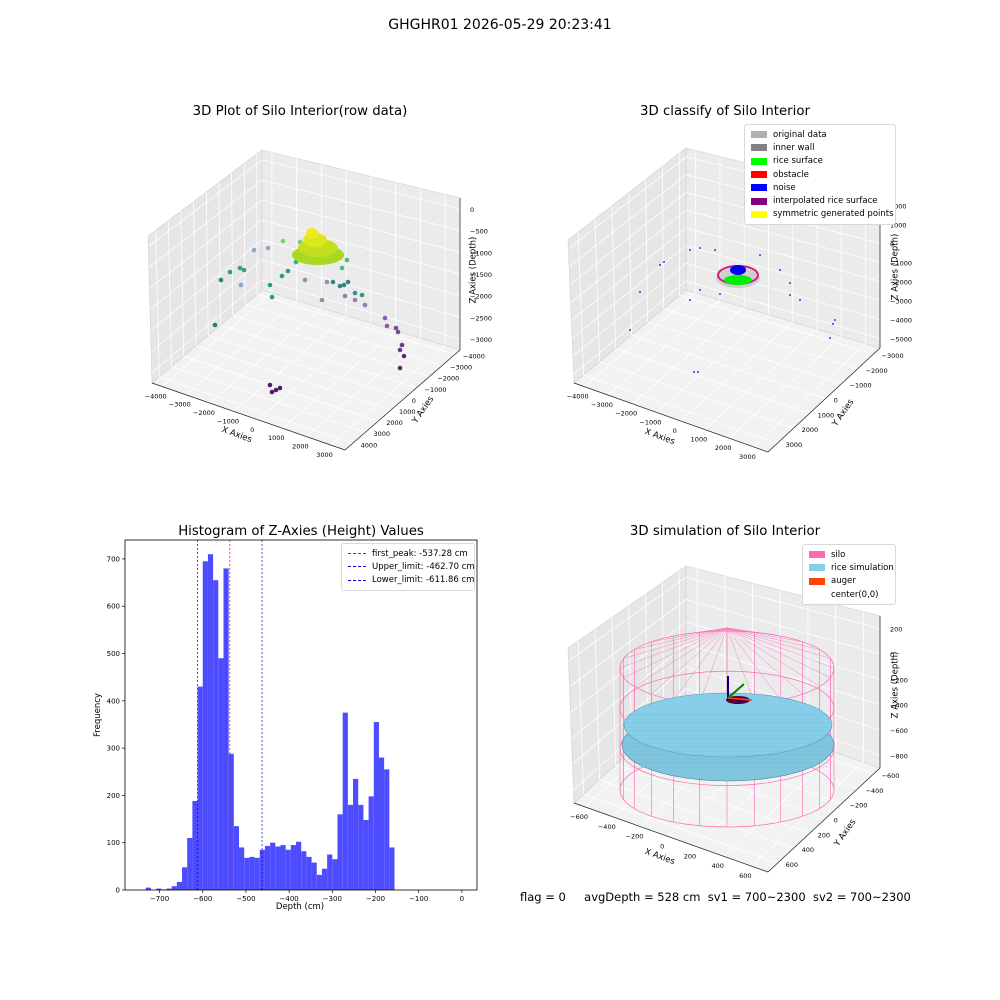  Describe the element at coordinates (861, 386) in the screenshot. I see `y-tick-label: −1000` at that location.